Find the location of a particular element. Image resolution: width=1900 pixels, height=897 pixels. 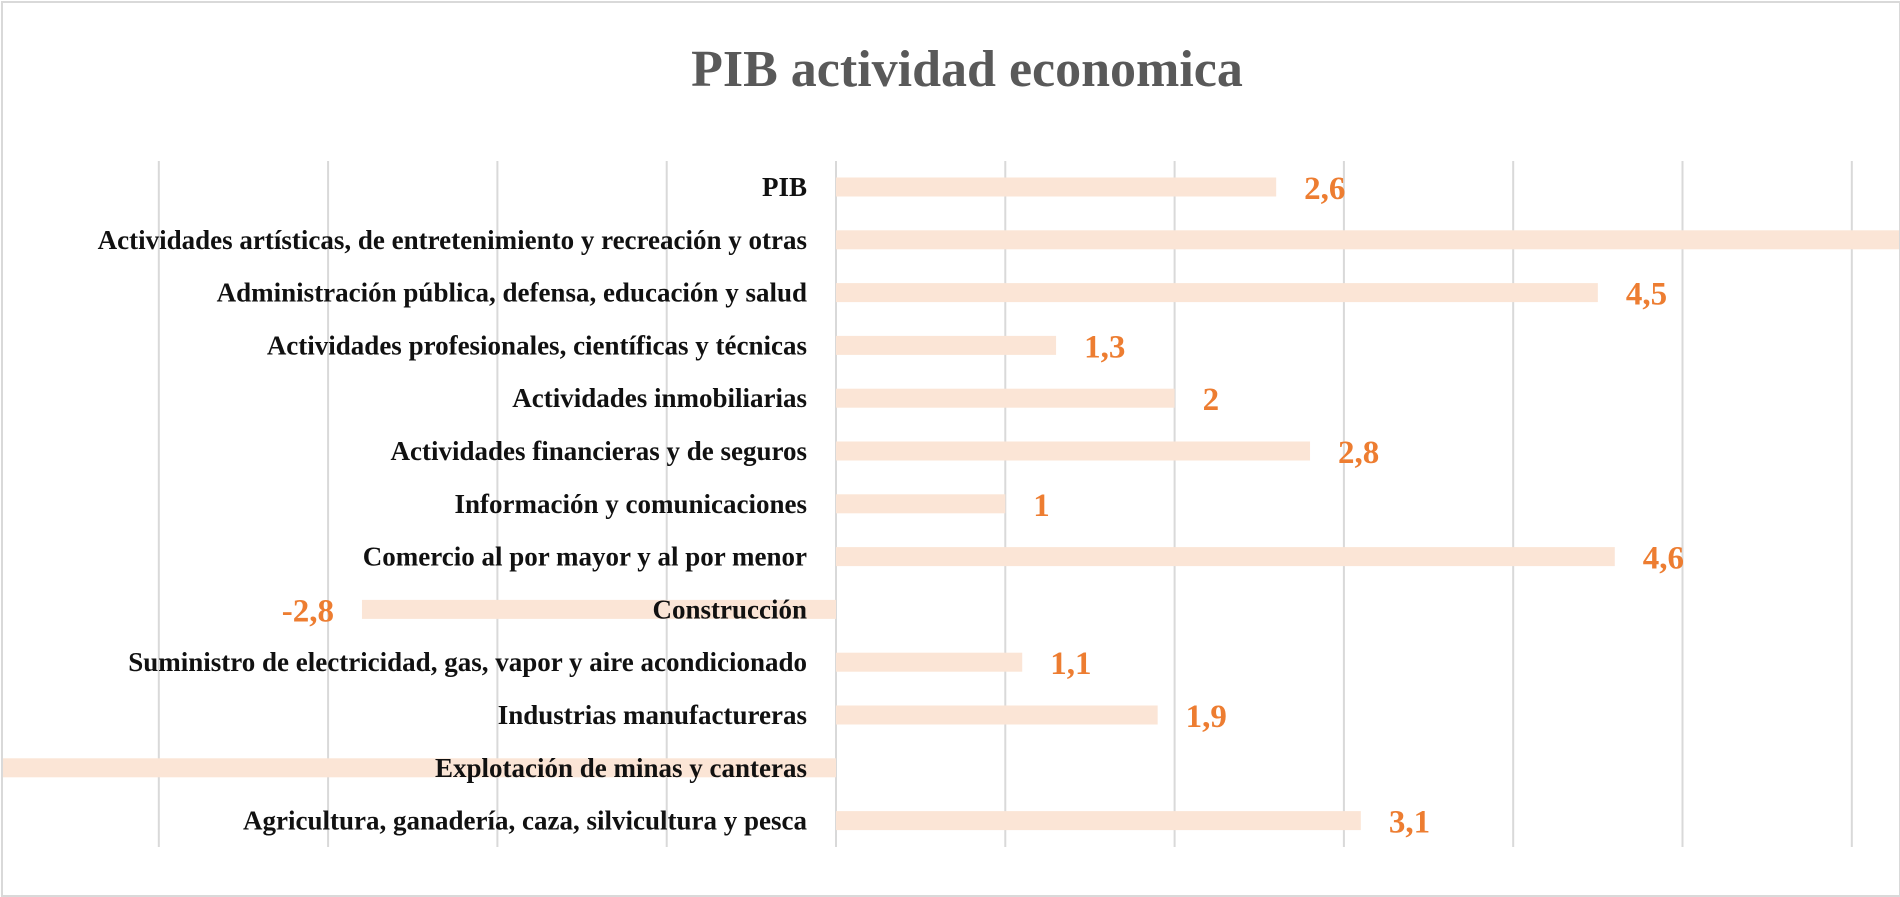

data-label: 4,6 is located at coordinates (1663, 559).